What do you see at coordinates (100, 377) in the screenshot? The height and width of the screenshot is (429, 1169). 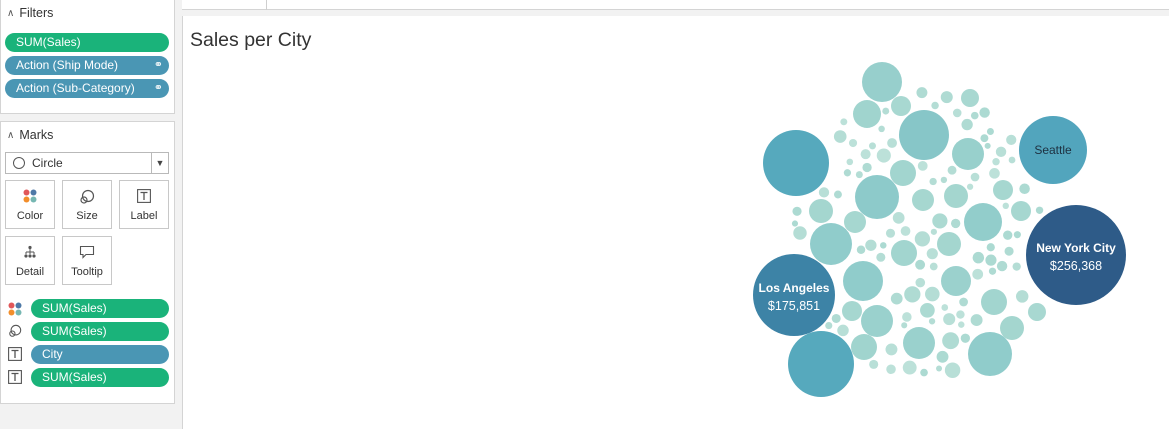 I see `marks-pill-label-sum-sales: SUM(Sales)` at bounding box center [100, 377].